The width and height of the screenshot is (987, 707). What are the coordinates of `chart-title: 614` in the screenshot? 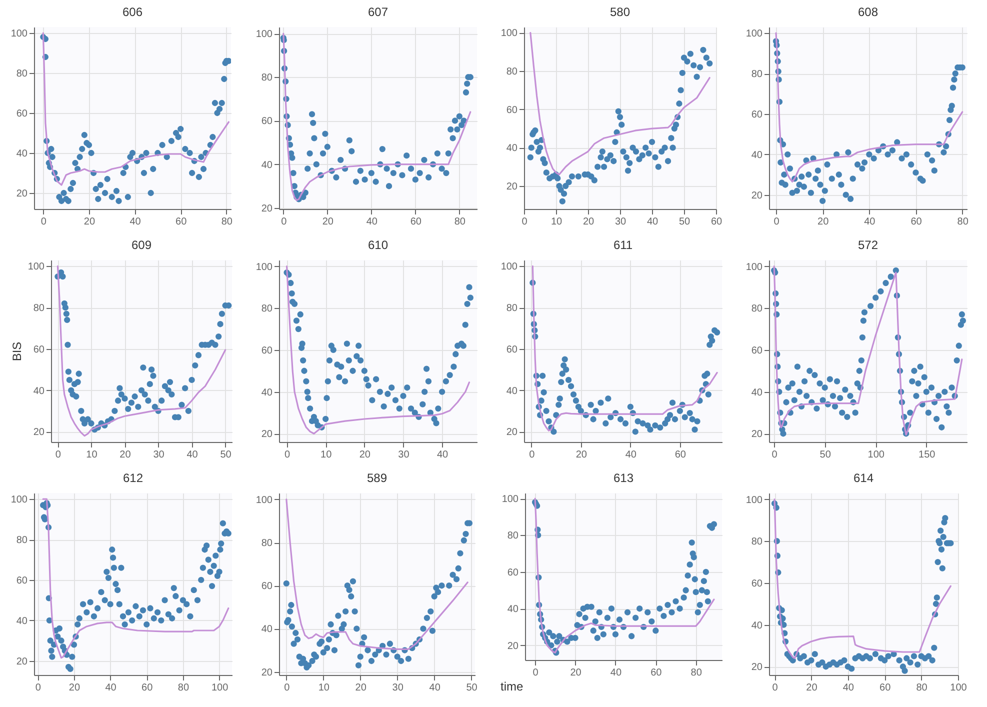 It's located at (863, 478).